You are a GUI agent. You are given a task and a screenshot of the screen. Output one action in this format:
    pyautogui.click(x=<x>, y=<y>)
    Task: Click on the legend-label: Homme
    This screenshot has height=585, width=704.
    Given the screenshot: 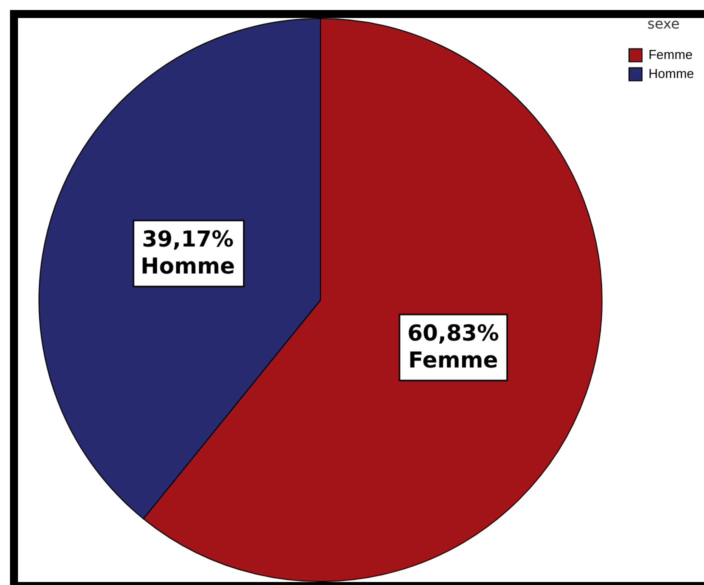 What is the action you would take?
    pyautogui.click(x=671, y=73)
    